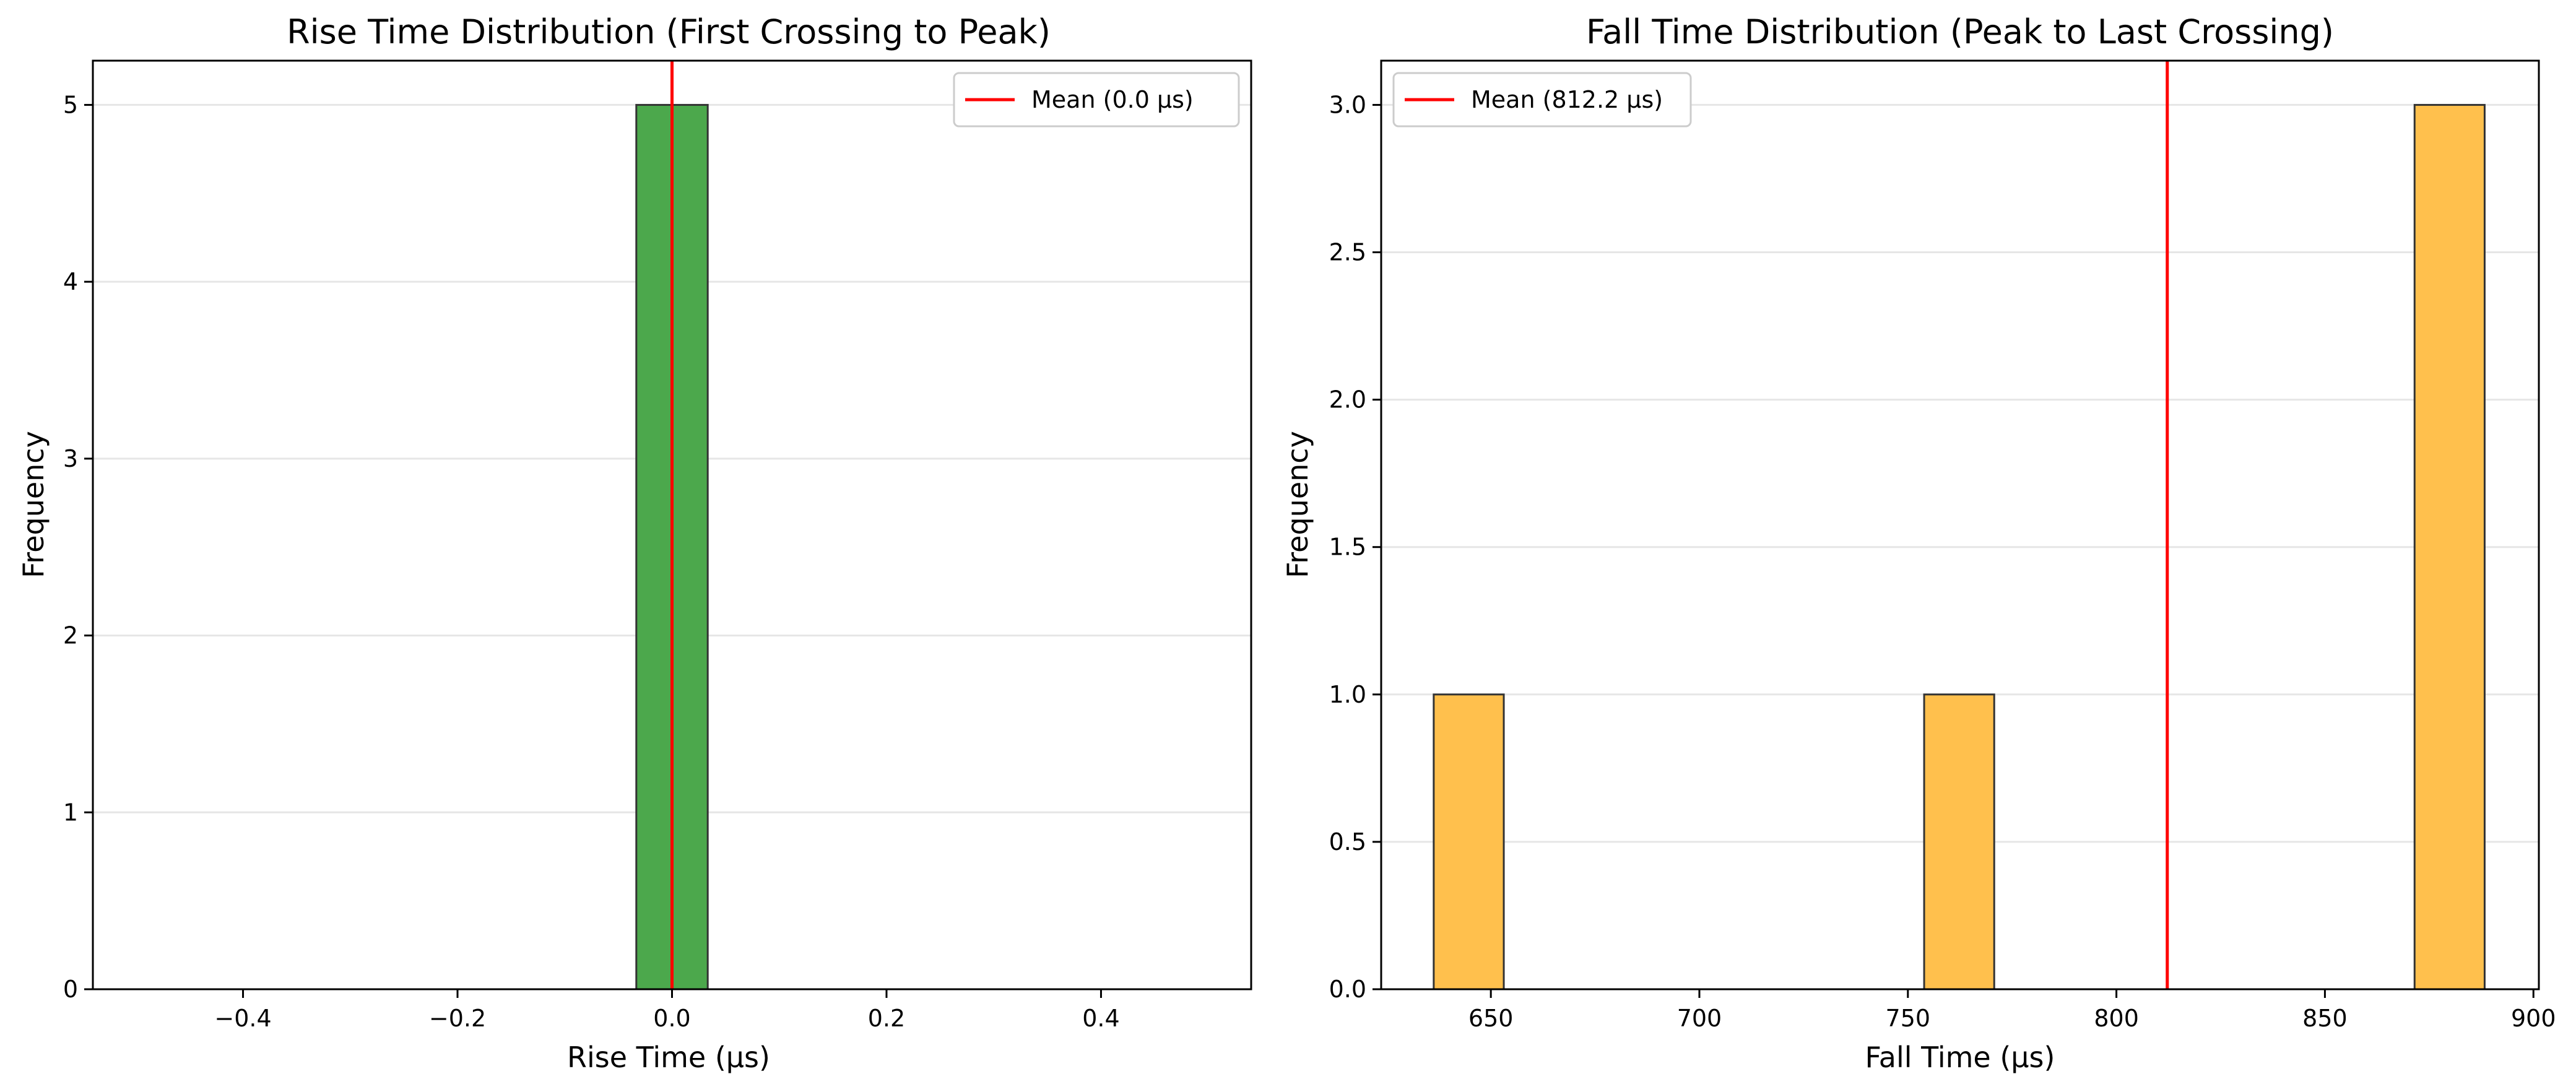 The image size is (2576, 1092). I want to click on fall-legend: Mean (812.2 µs), so click(1542, 100).